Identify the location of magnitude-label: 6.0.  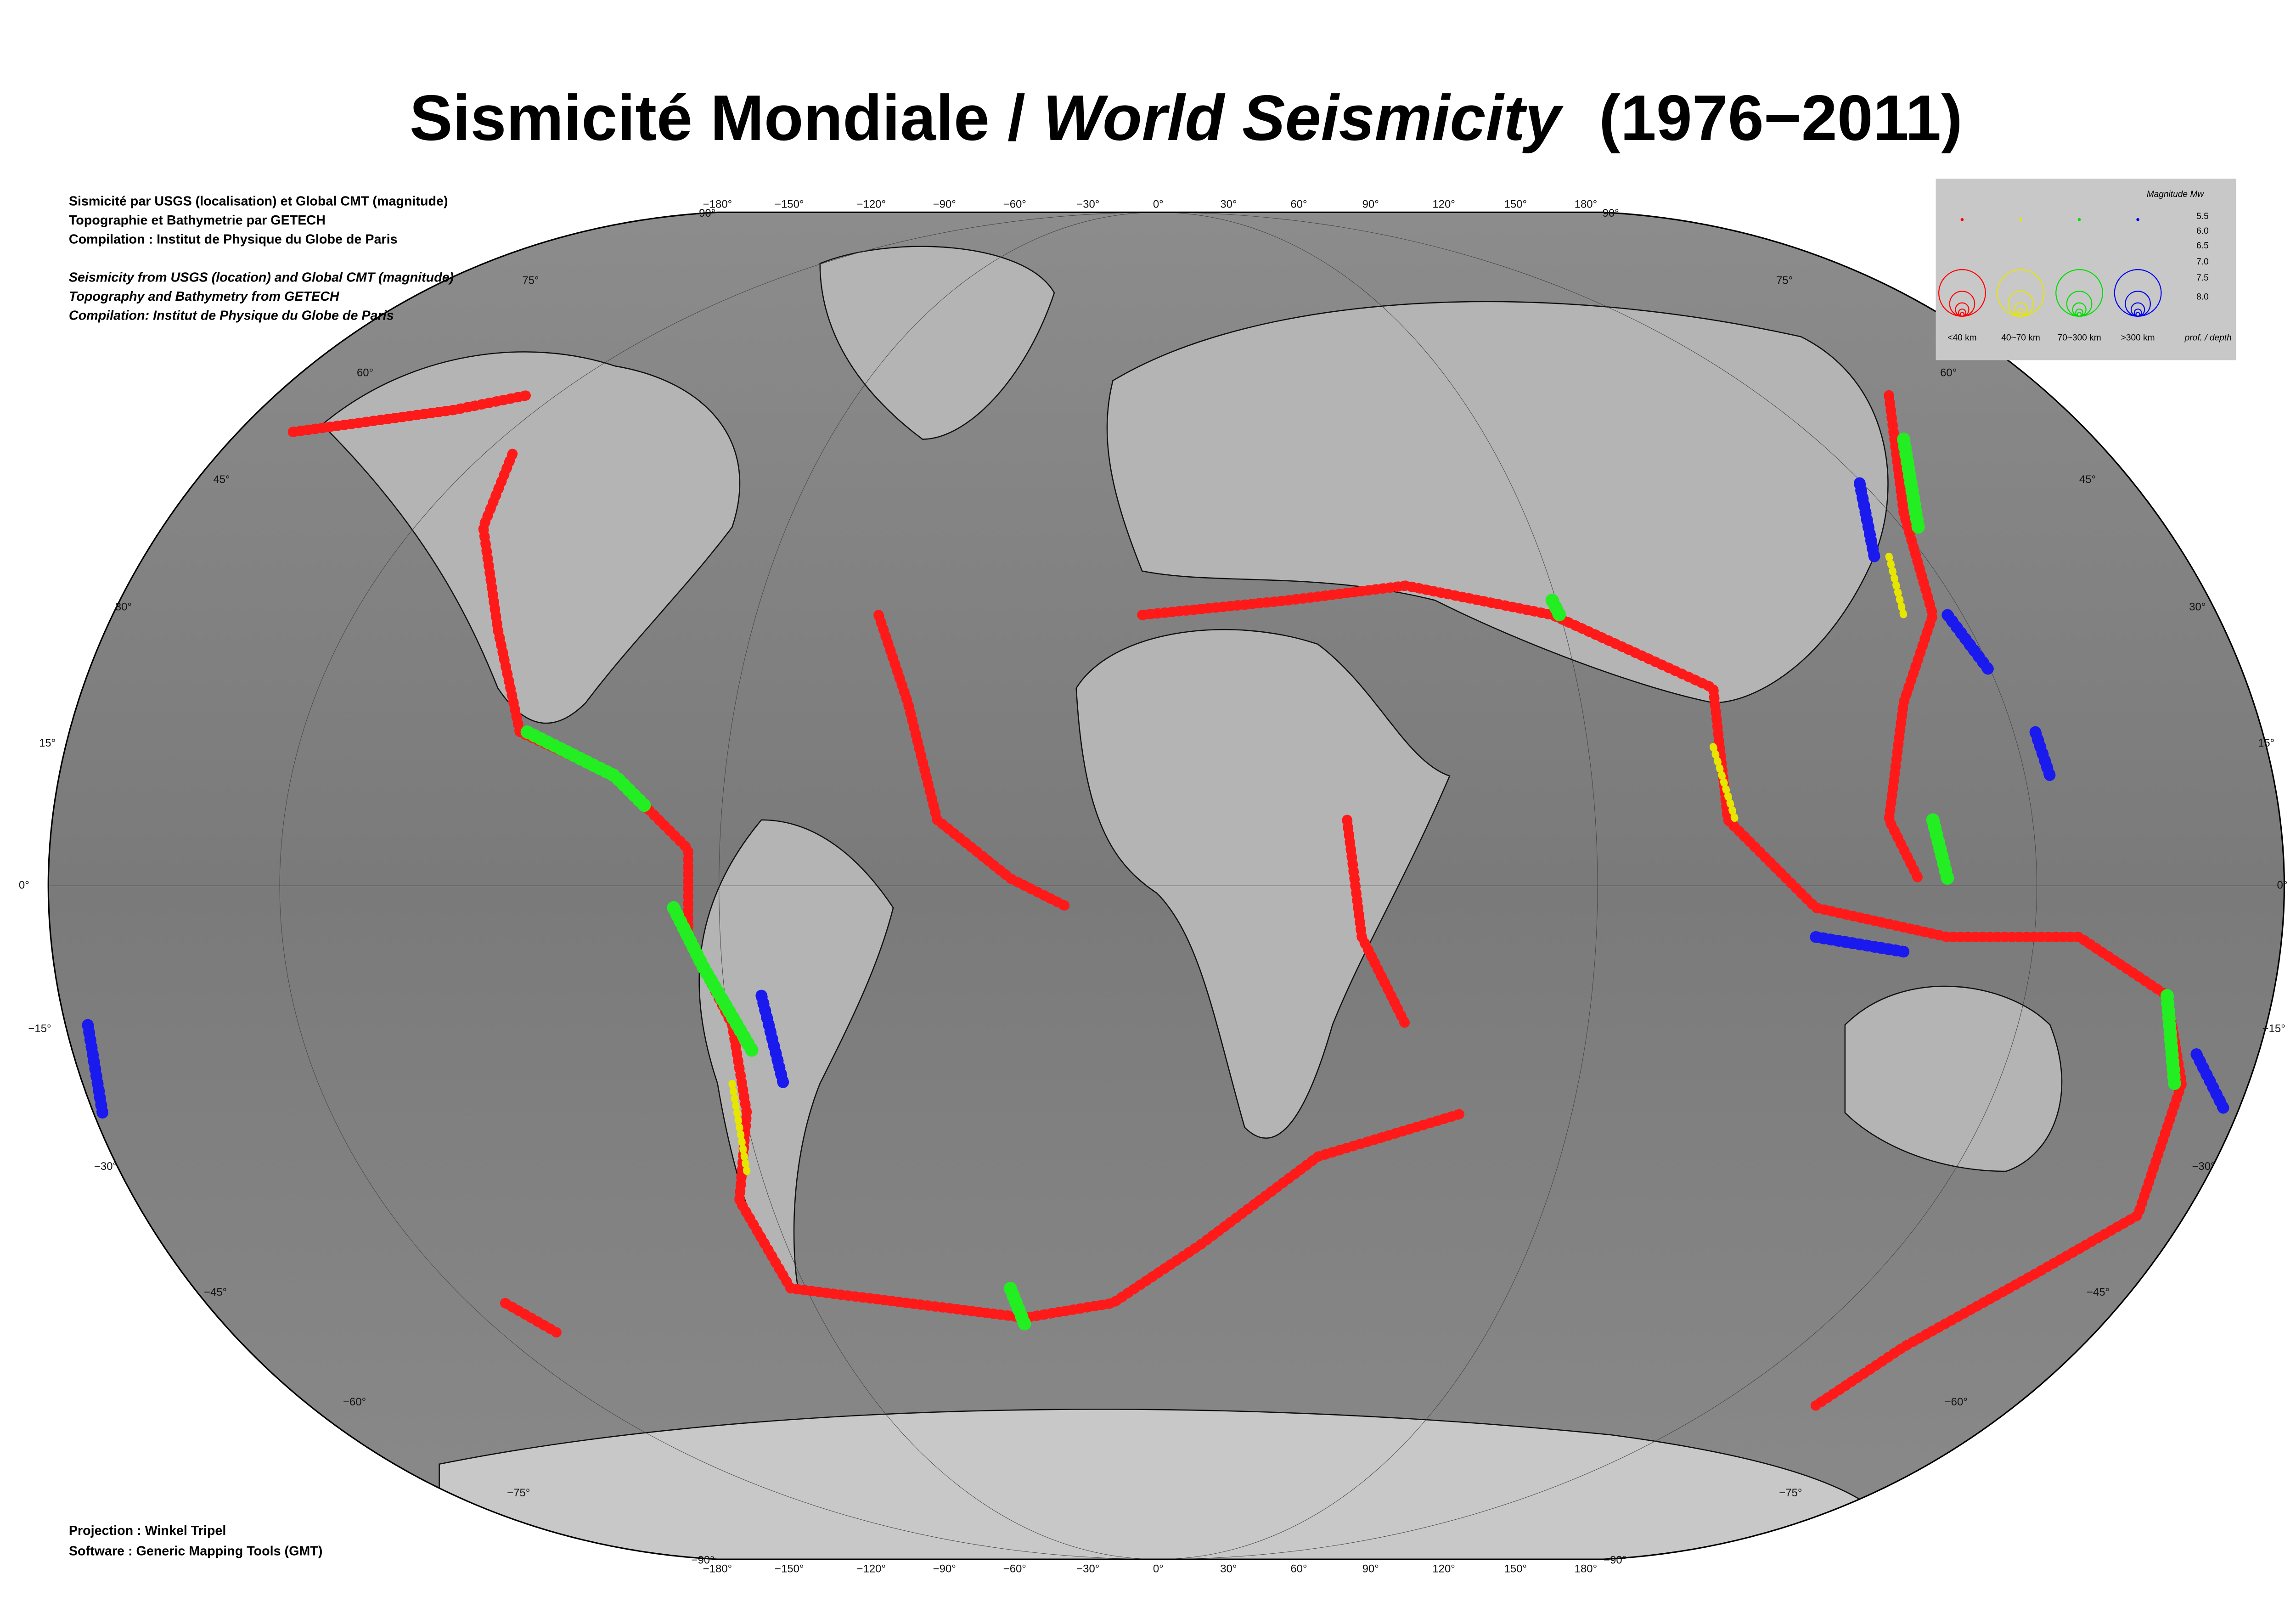
(2202, 231).